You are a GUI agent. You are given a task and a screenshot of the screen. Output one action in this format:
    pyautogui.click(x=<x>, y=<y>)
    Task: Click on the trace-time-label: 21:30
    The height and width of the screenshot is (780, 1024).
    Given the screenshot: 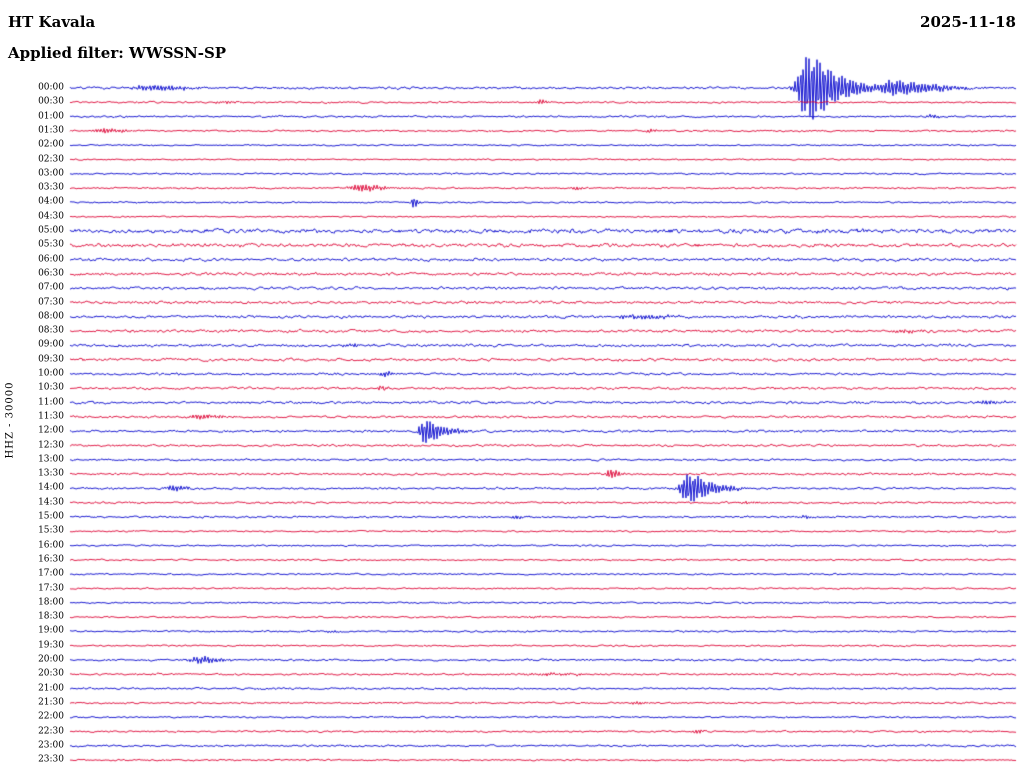 What is the action you would take?
    pyautogui.click(x=51, y=702)
    